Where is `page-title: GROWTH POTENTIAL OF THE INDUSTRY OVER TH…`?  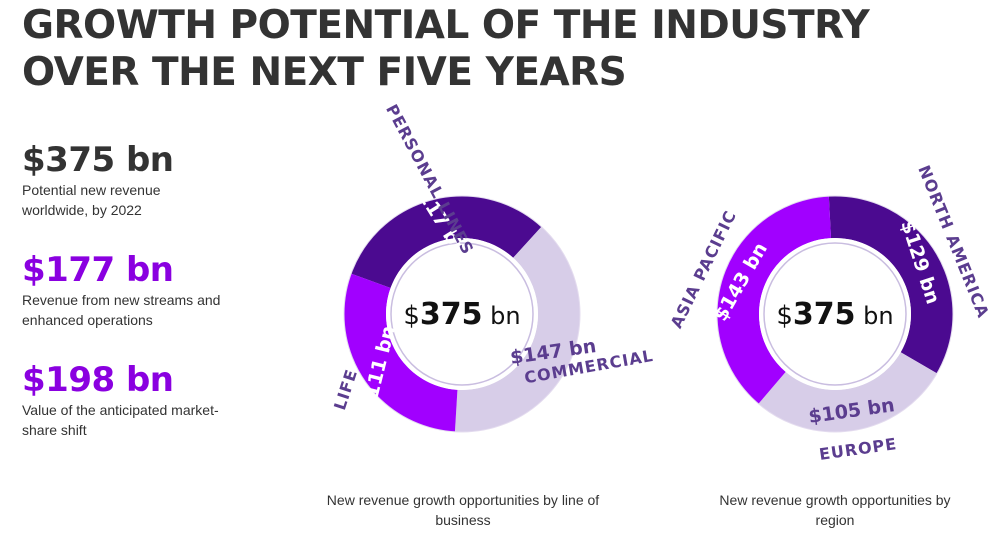
page-title: GROWTH POTENTIAL OF THE INDUSTRY OVER TH… is located at coordinates (446, 49).